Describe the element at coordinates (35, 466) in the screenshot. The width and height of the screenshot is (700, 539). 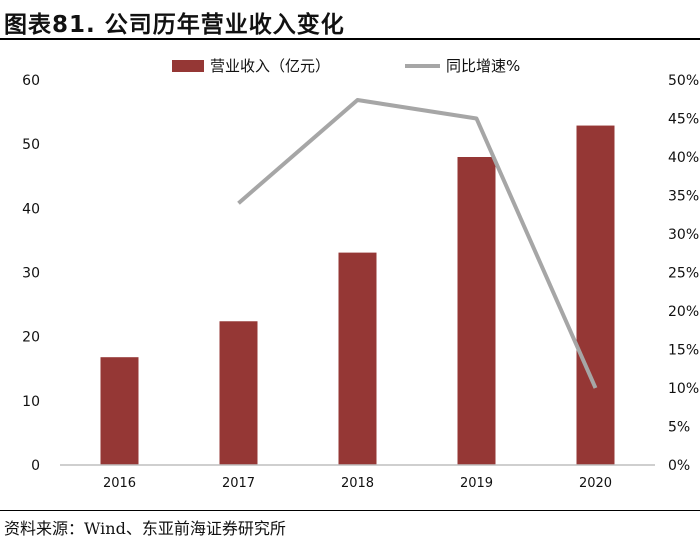
I see `left-tick-label: 0` at that location.